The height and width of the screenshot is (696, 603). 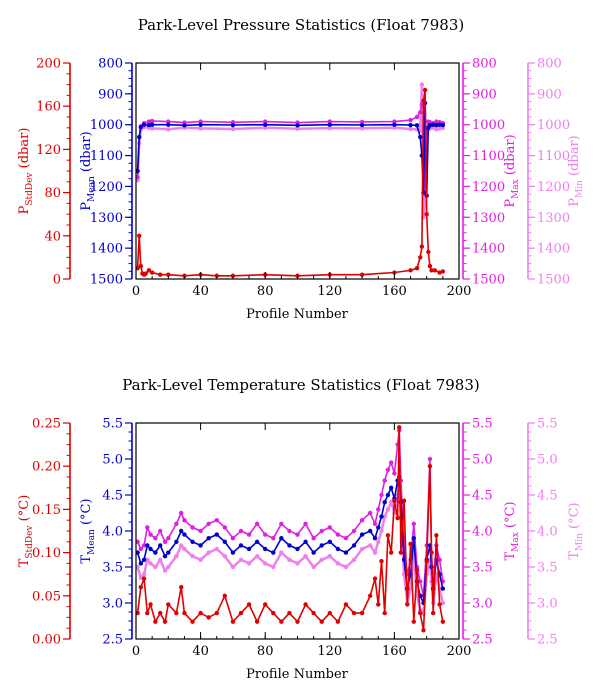 I want to click on y-tick-label-min: 1000, so click(x=553, y=125).